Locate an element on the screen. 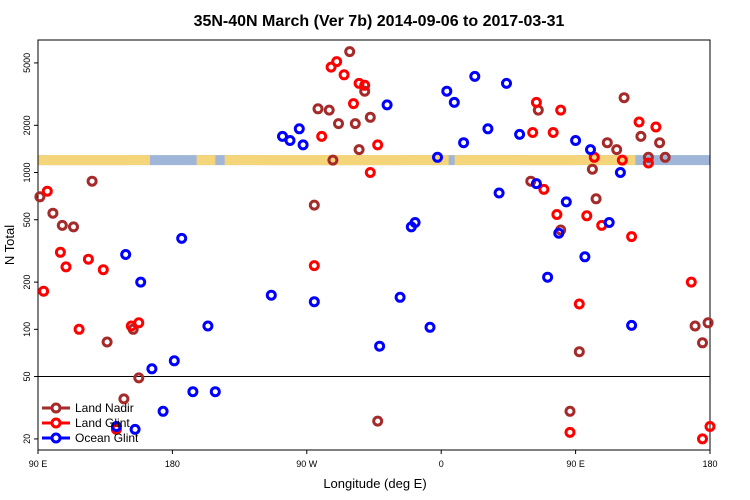 This screenshot has height=500, width=750. y-tick-label: 20 is located at coordinates (27, 439).